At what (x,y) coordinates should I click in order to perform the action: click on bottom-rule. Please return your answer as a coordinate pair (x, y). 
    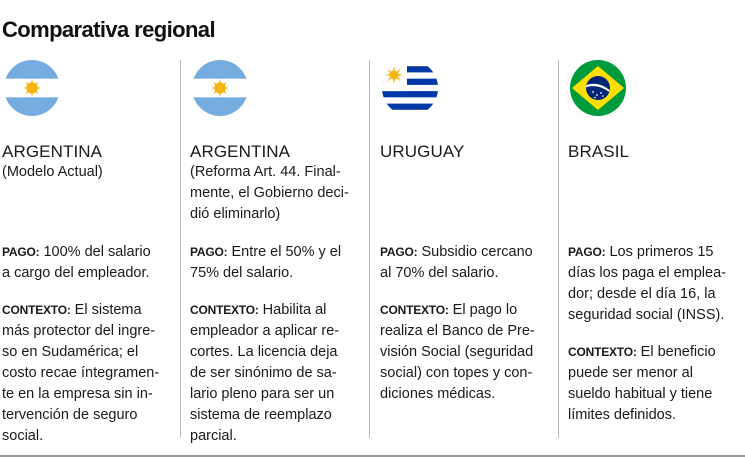
    Looking at the image, I should click on (372, 456).